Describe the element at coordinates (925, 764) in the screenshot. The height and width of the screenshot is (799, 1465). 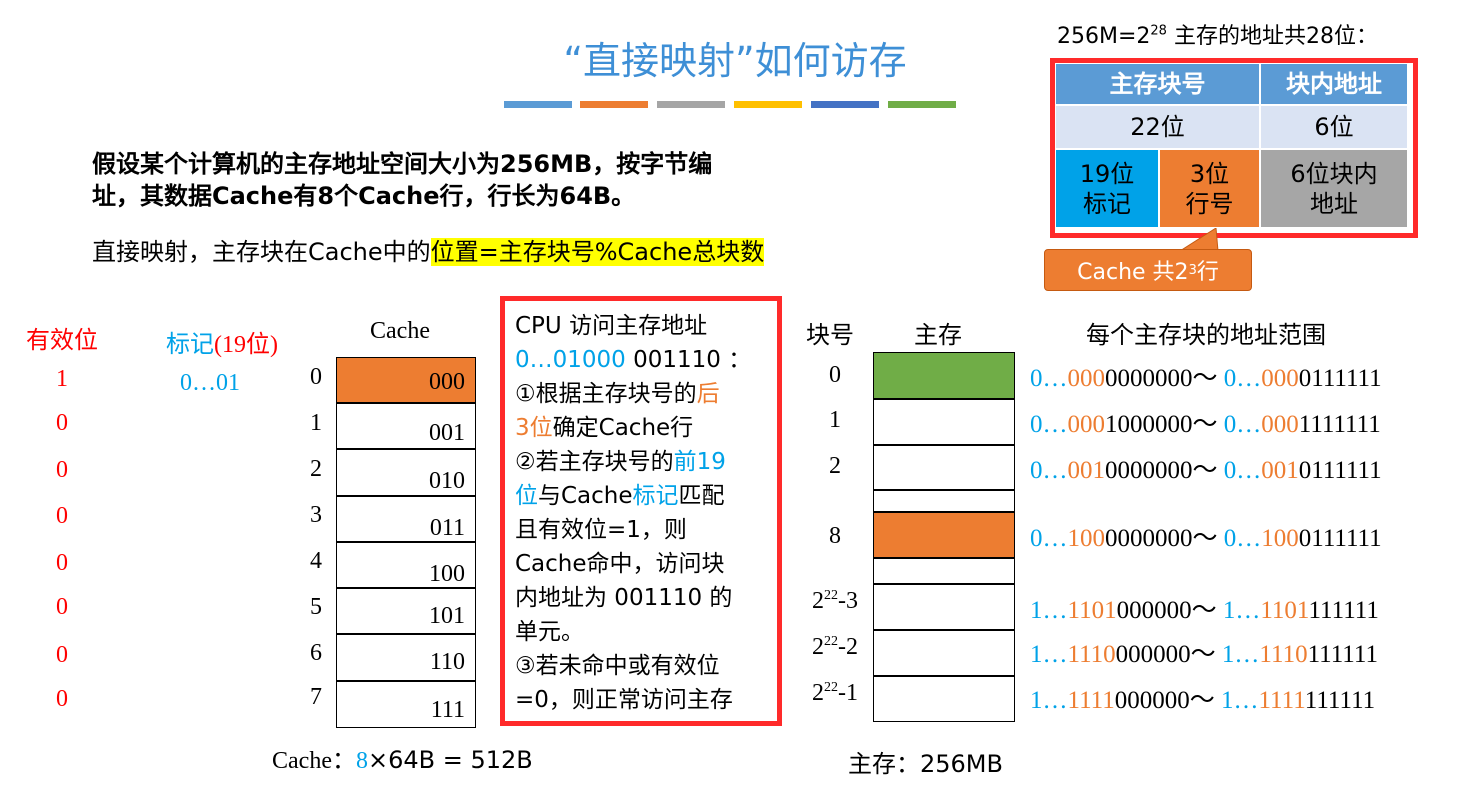
I see `main-memory-size: 主存：256MB` at that location.